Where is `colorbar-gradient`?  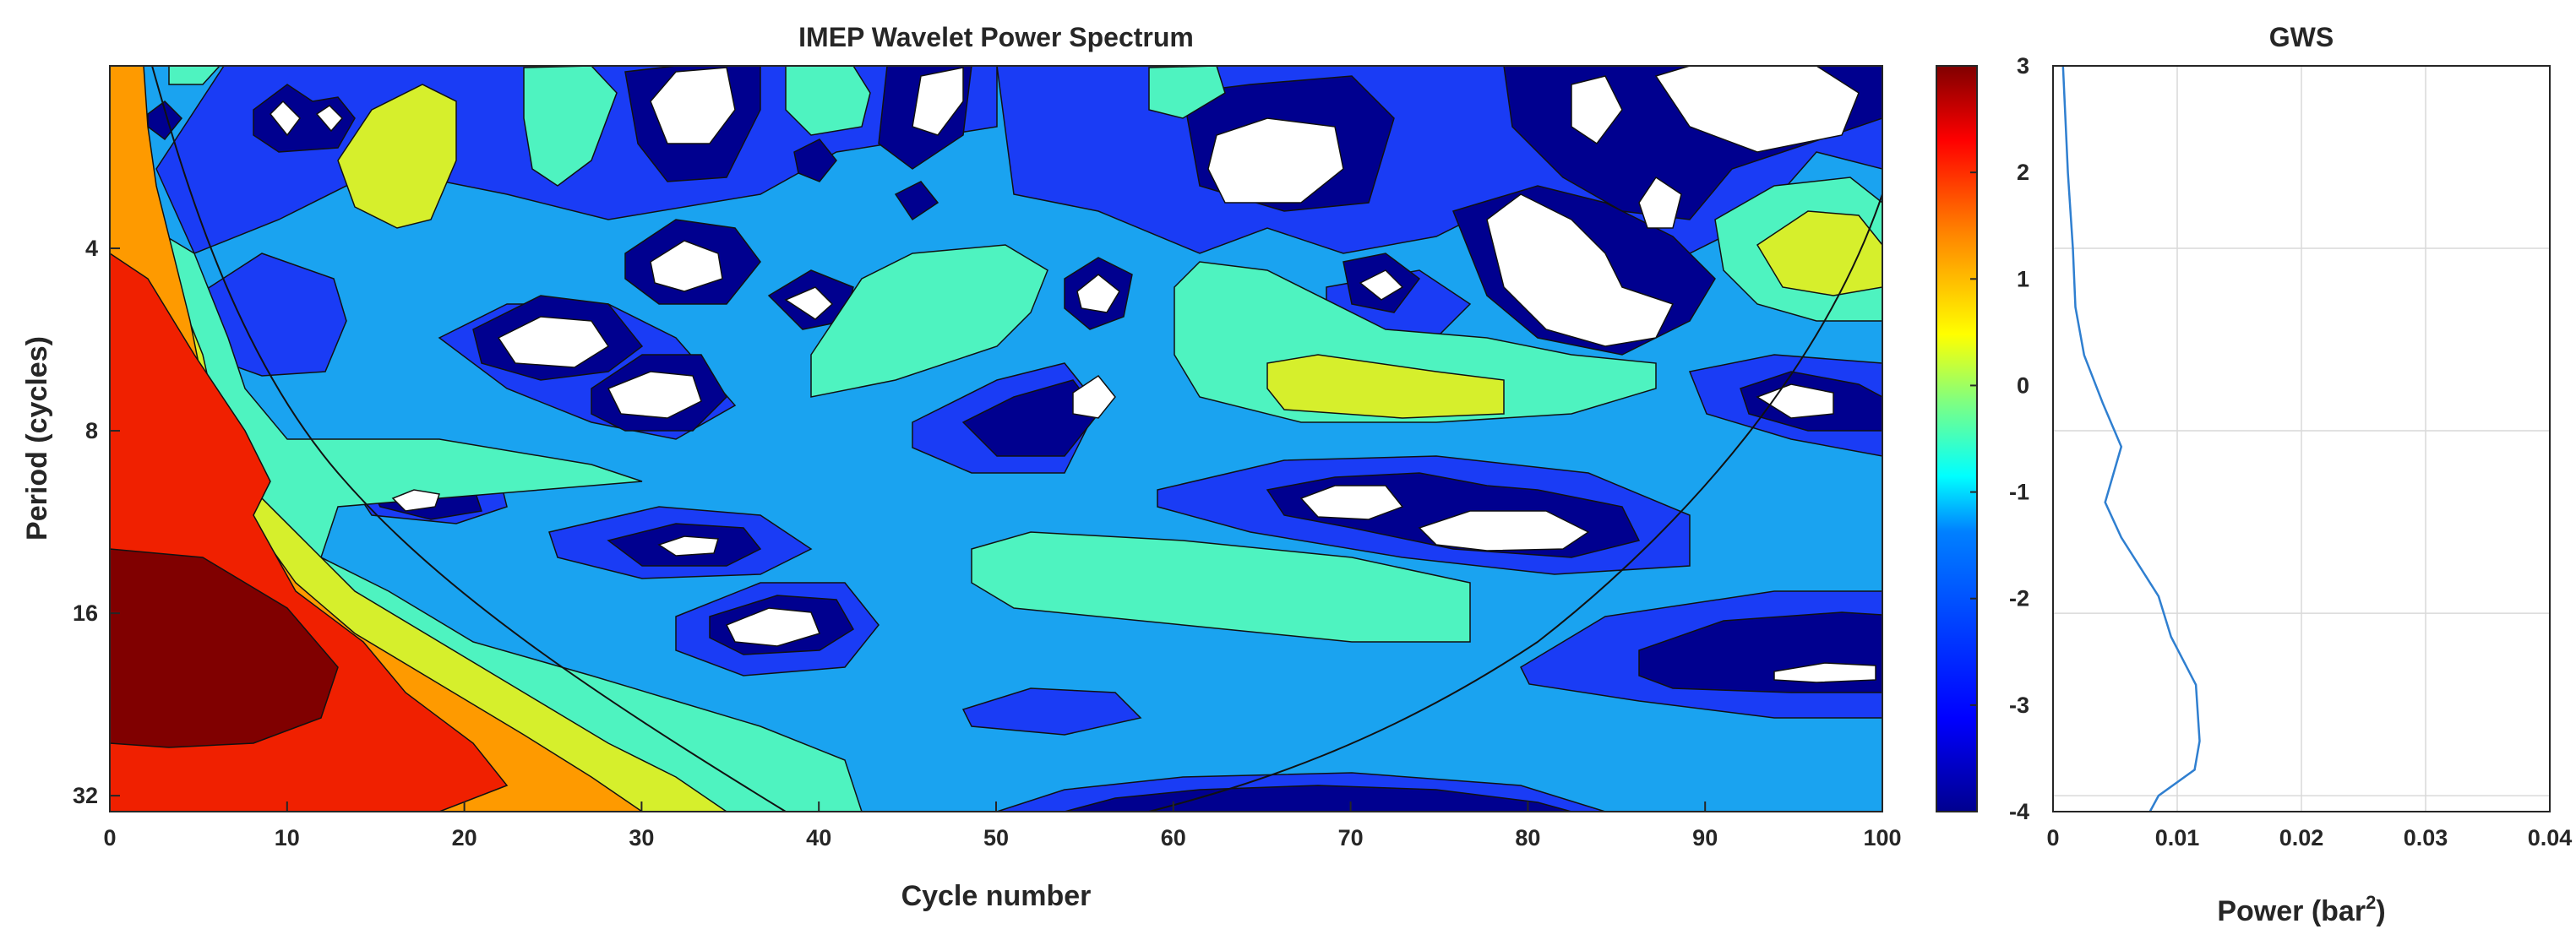 colorbar-gradient is located at coordinates (1957, 438).